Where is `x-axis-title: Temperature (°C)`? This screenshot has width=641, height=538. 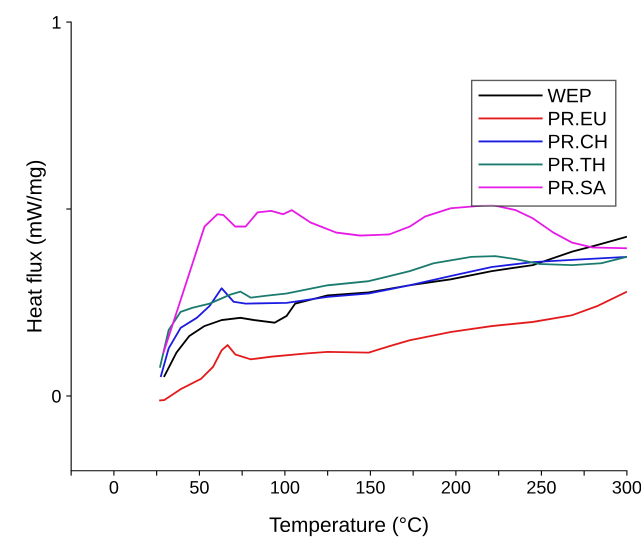
x-axis-title: Temperature (°C) is located at coordinates (349, 526).